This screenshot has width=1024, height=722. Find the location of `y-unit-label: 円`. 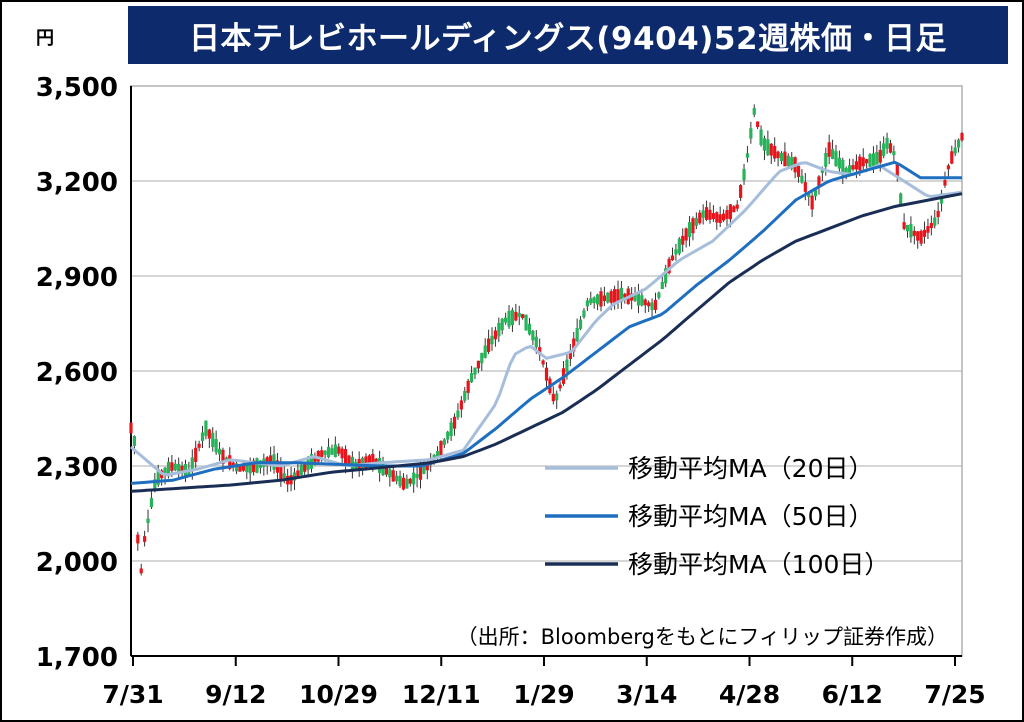

y-unit-label: 円 is located at coordinates (45, 38).